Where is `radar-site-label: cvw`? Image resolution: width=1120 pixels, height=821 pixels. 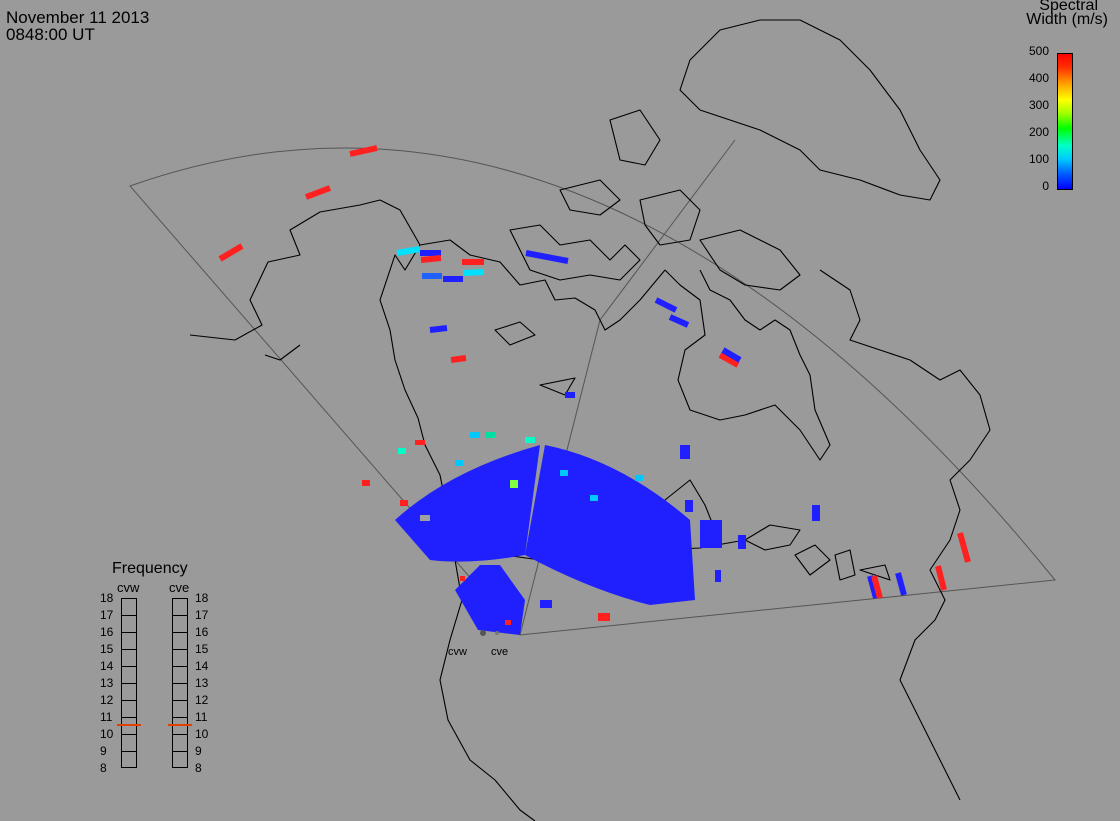 radar-site-label: cvw is located at coordinates (457, 652).